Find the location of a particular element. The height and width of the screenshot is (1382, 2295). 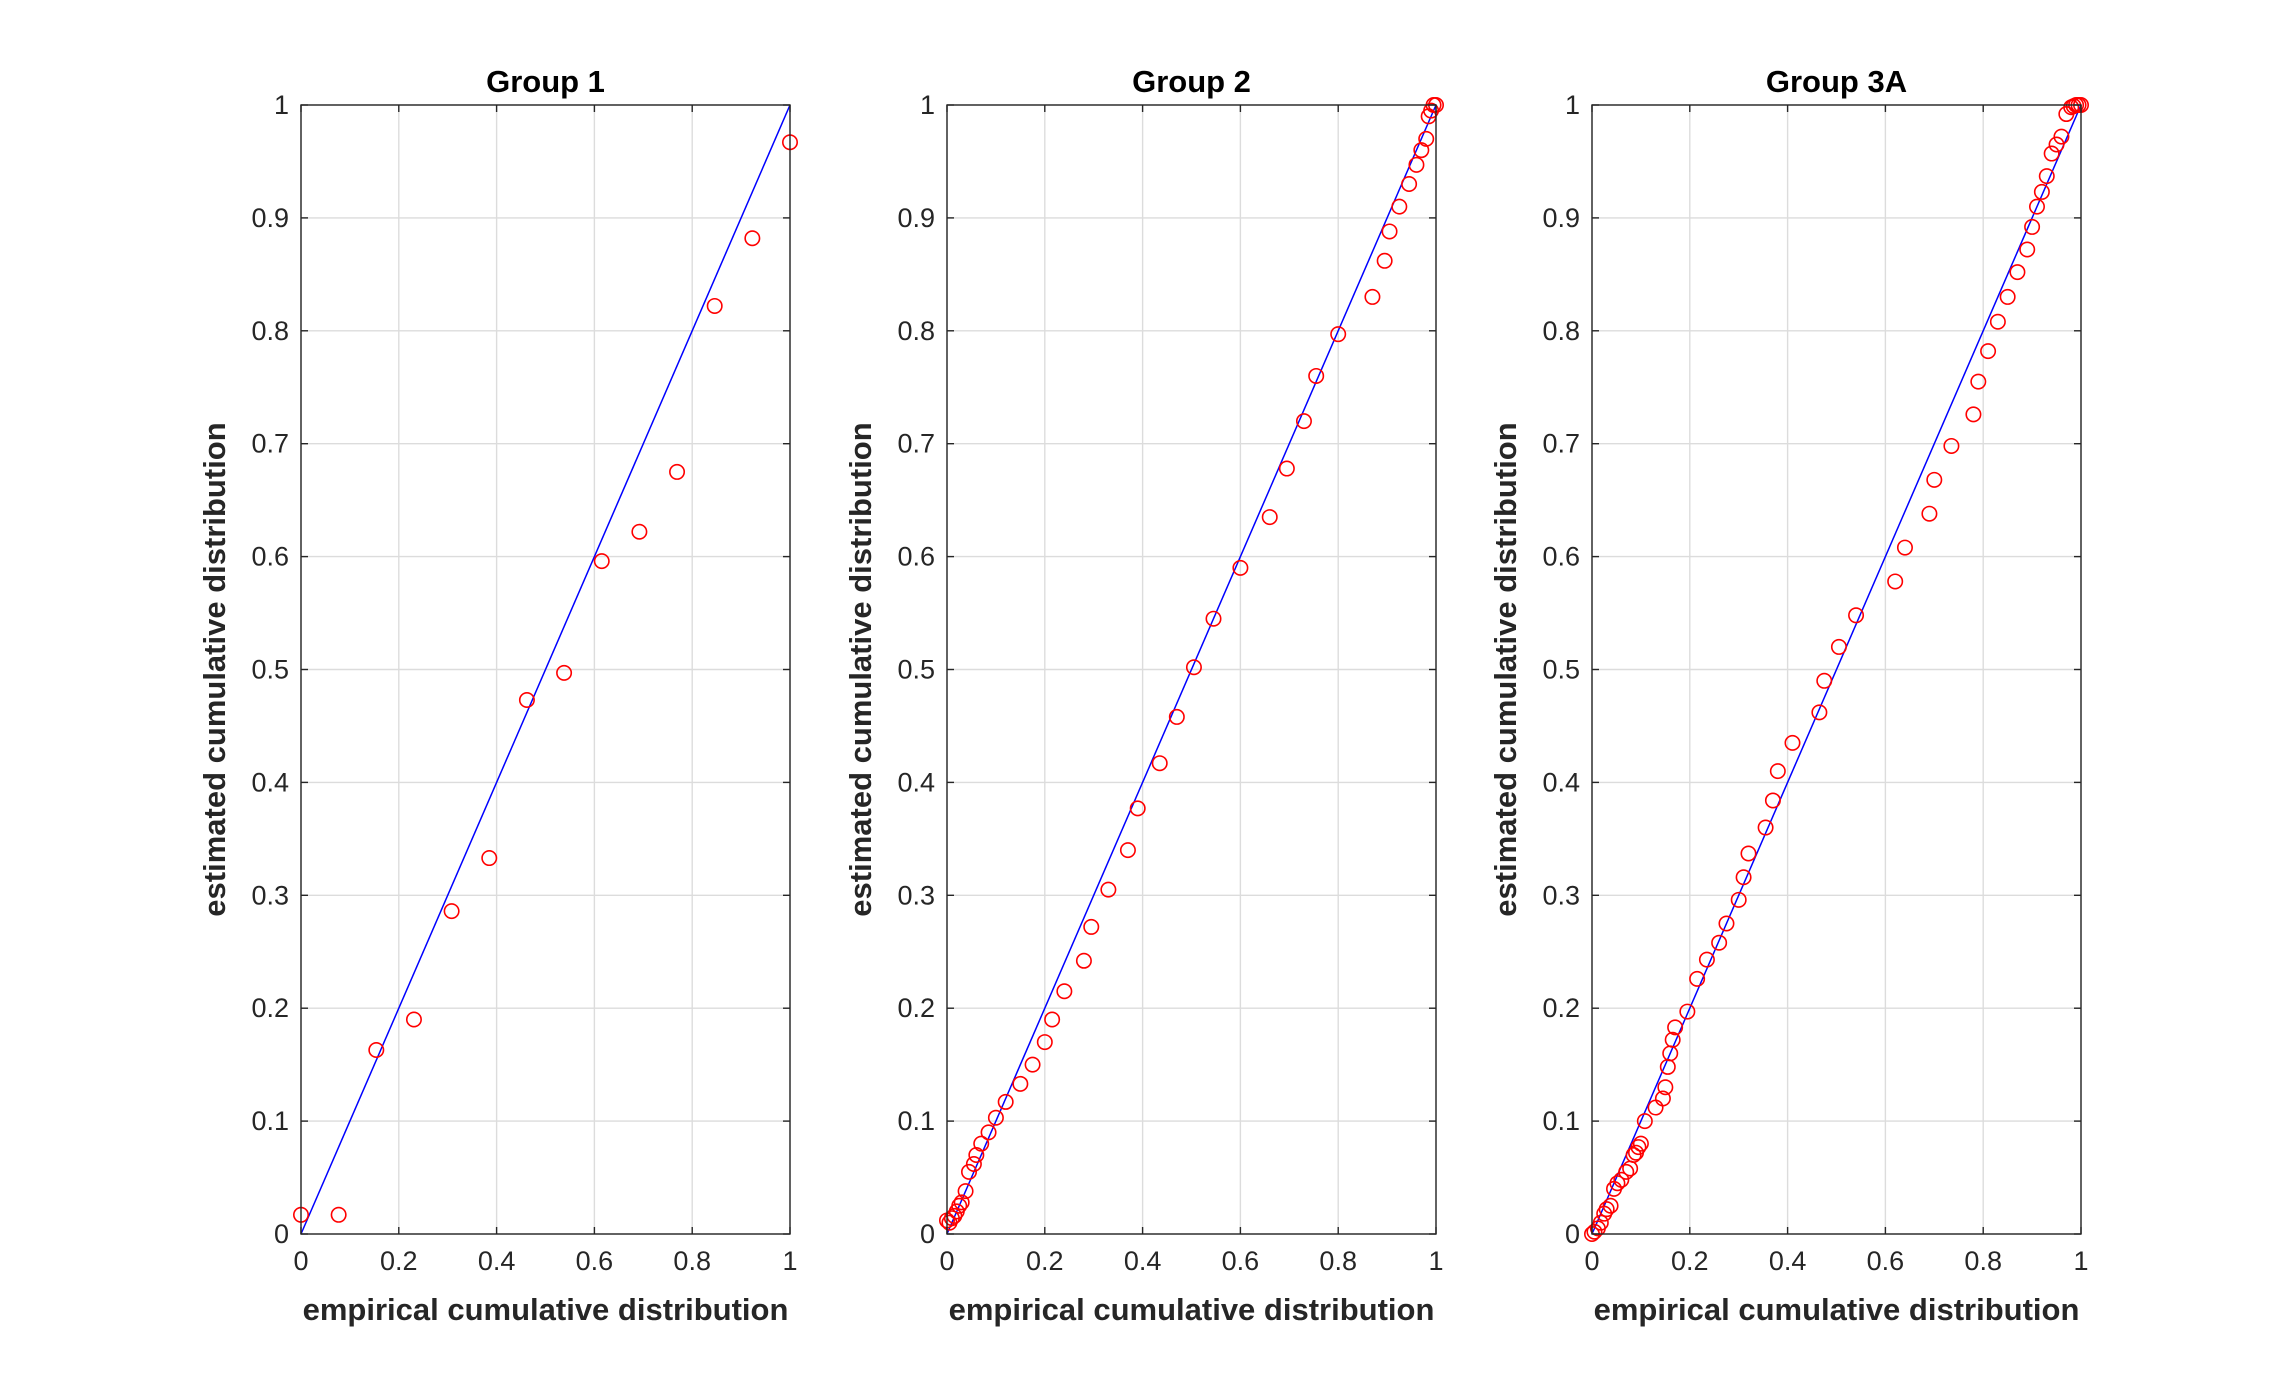

chart-title: Group 1 is located at coordinates (545, 81).